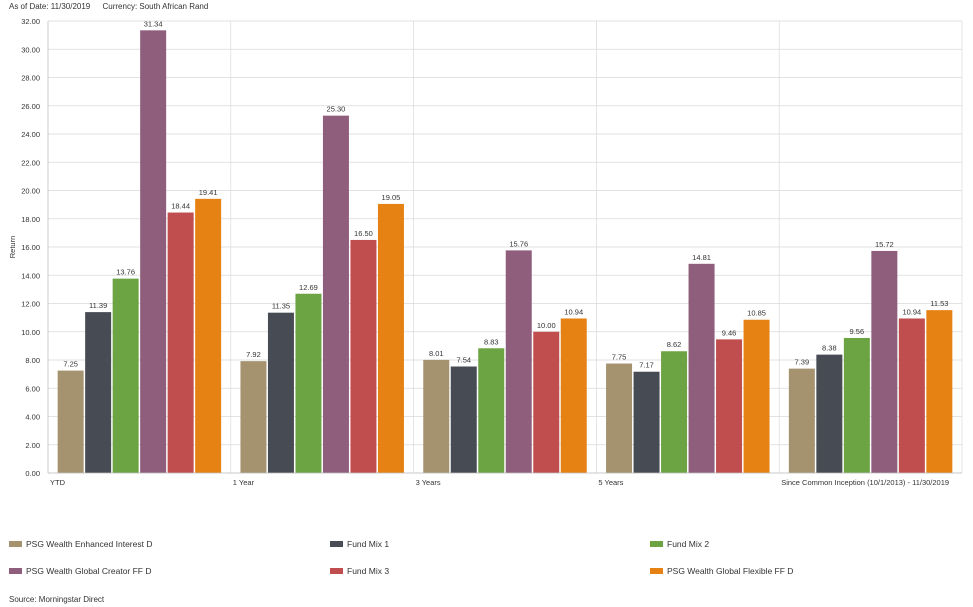  Describe the element at coordinates (721, 571) in the screenshot. I see `legend-item: PSG Wealth Global Flexible FF D` at that location.